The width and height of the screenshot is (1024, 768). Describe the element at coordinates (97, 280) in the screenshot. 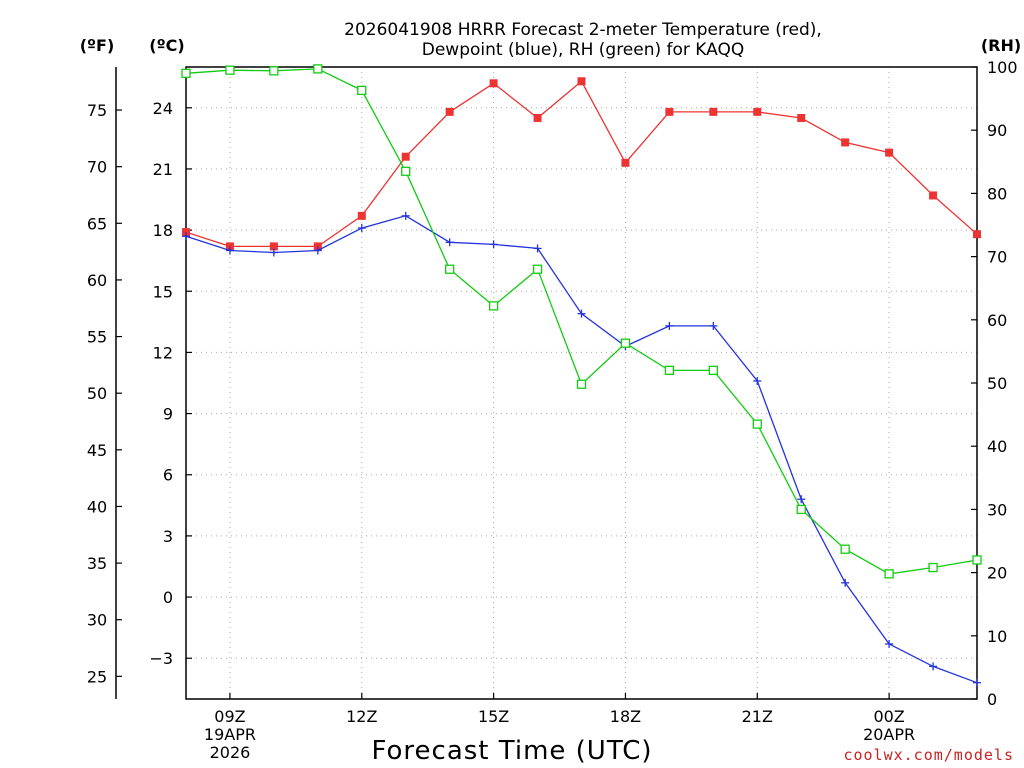

I see `fahrenheit-tick-label: 60` at that location.